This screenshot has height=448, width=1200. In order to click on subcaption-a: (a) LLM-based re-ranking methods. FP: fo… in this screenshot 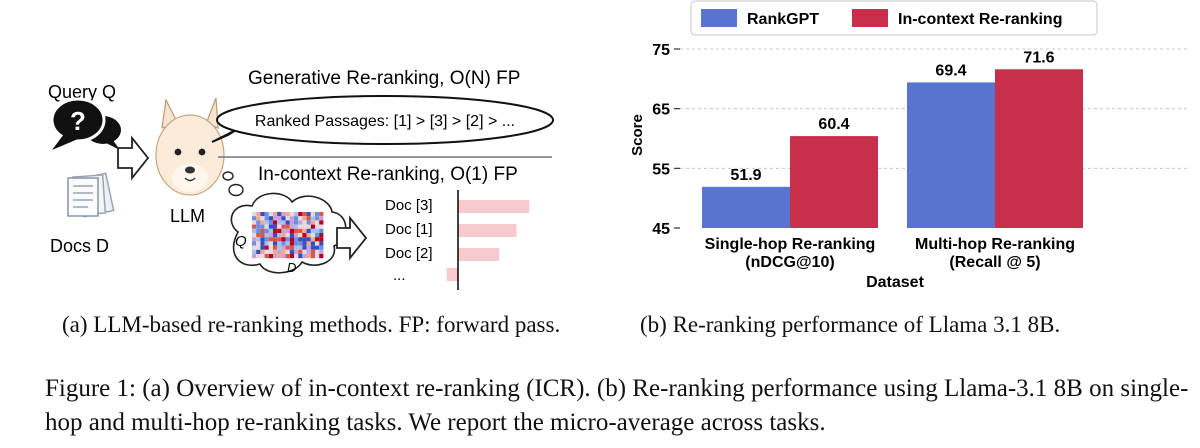, I will do `click(311, 324)`.